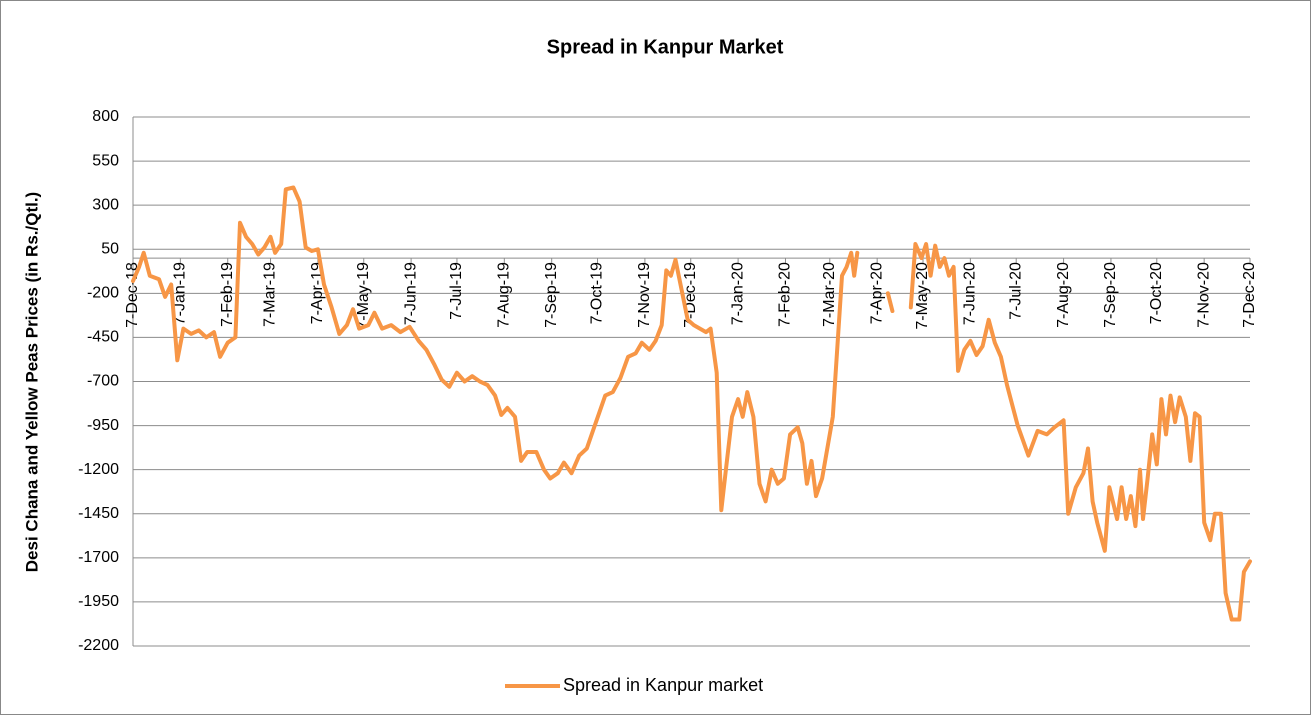  Describe the element at coordinates (922, 296) in the screenshot. I see `x-tick-label: 7-May-20` at that location.